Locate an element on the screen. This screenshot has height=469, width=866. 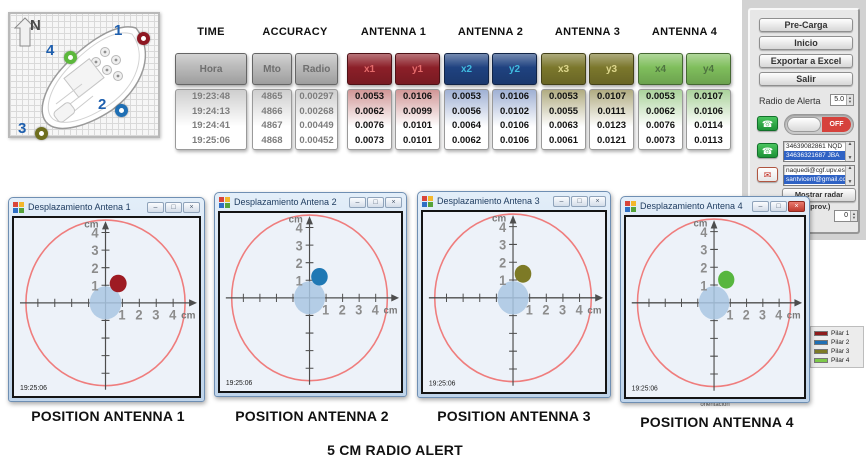
column-x4: x4 0.0053 0.0062 0.0076 0.0073 is located at coordinates (660, 101).